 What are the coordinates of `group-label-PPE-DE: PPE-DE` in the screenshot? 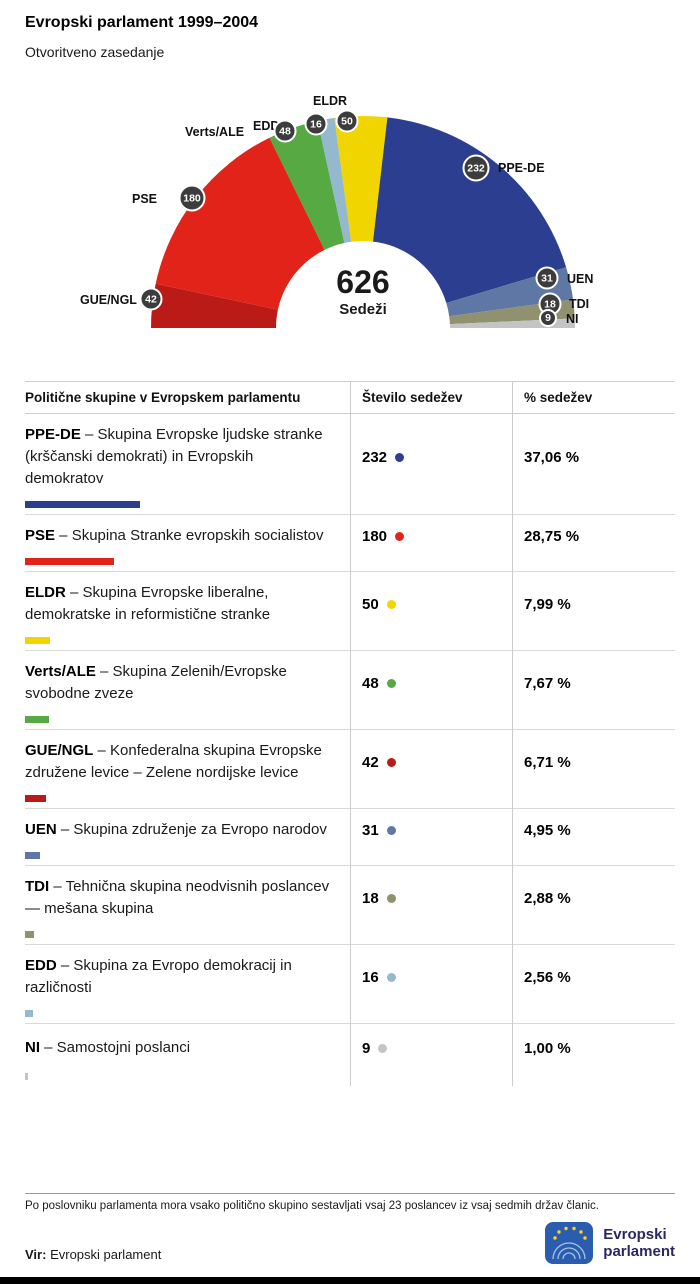 It's located at (521, 168).